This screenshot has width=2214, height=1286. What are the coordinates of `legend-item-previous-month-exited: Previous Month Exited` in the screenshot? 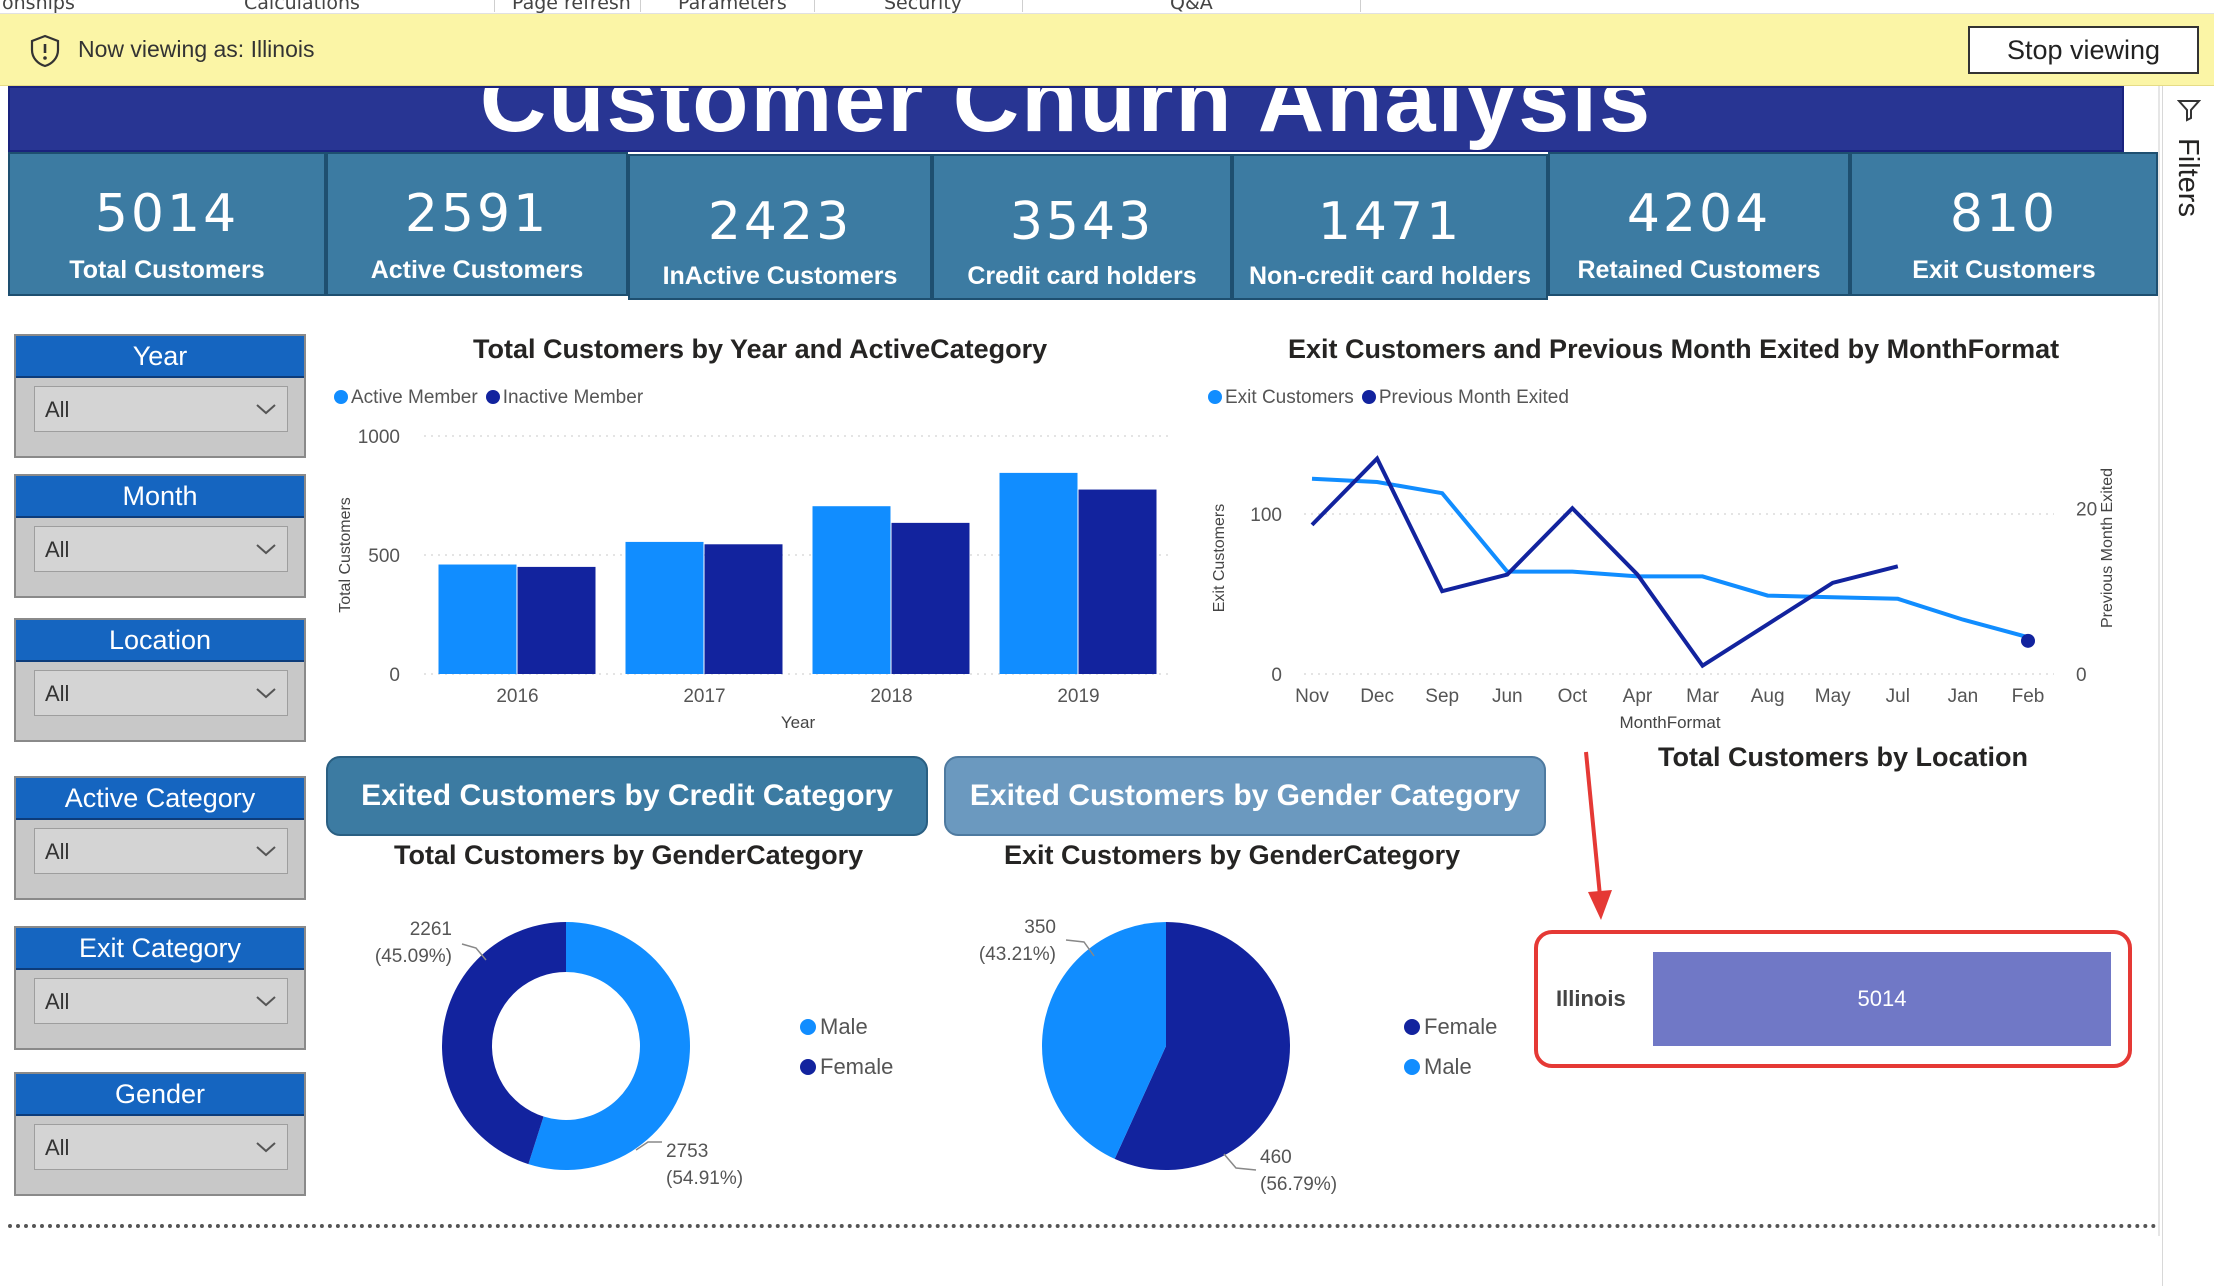 It's located at (1465, 397).